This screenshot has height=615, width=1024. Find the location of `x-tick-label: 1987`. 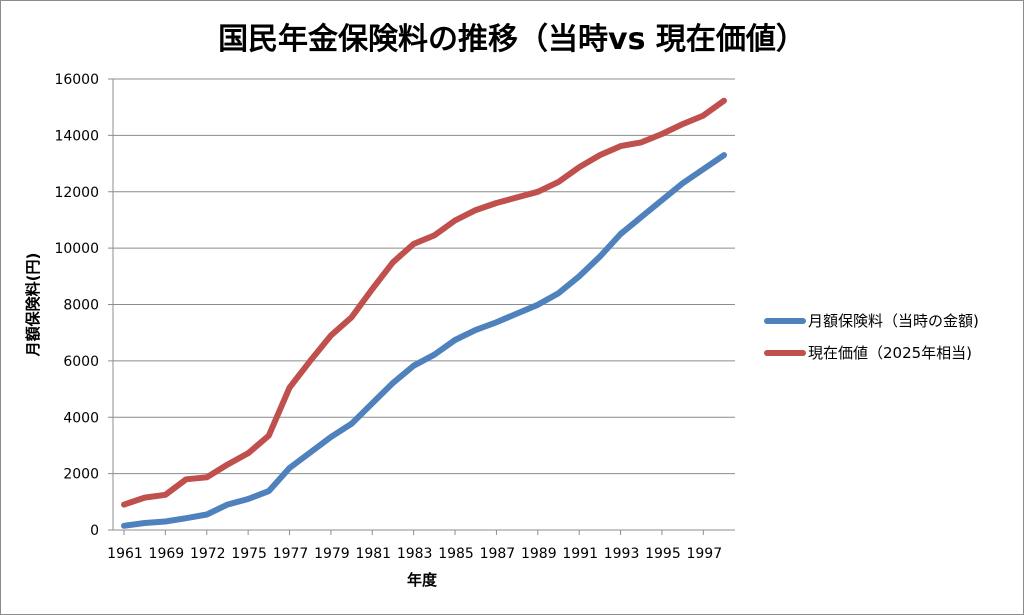

x-tick-label: 1987 is located at coordinates (498, 554).